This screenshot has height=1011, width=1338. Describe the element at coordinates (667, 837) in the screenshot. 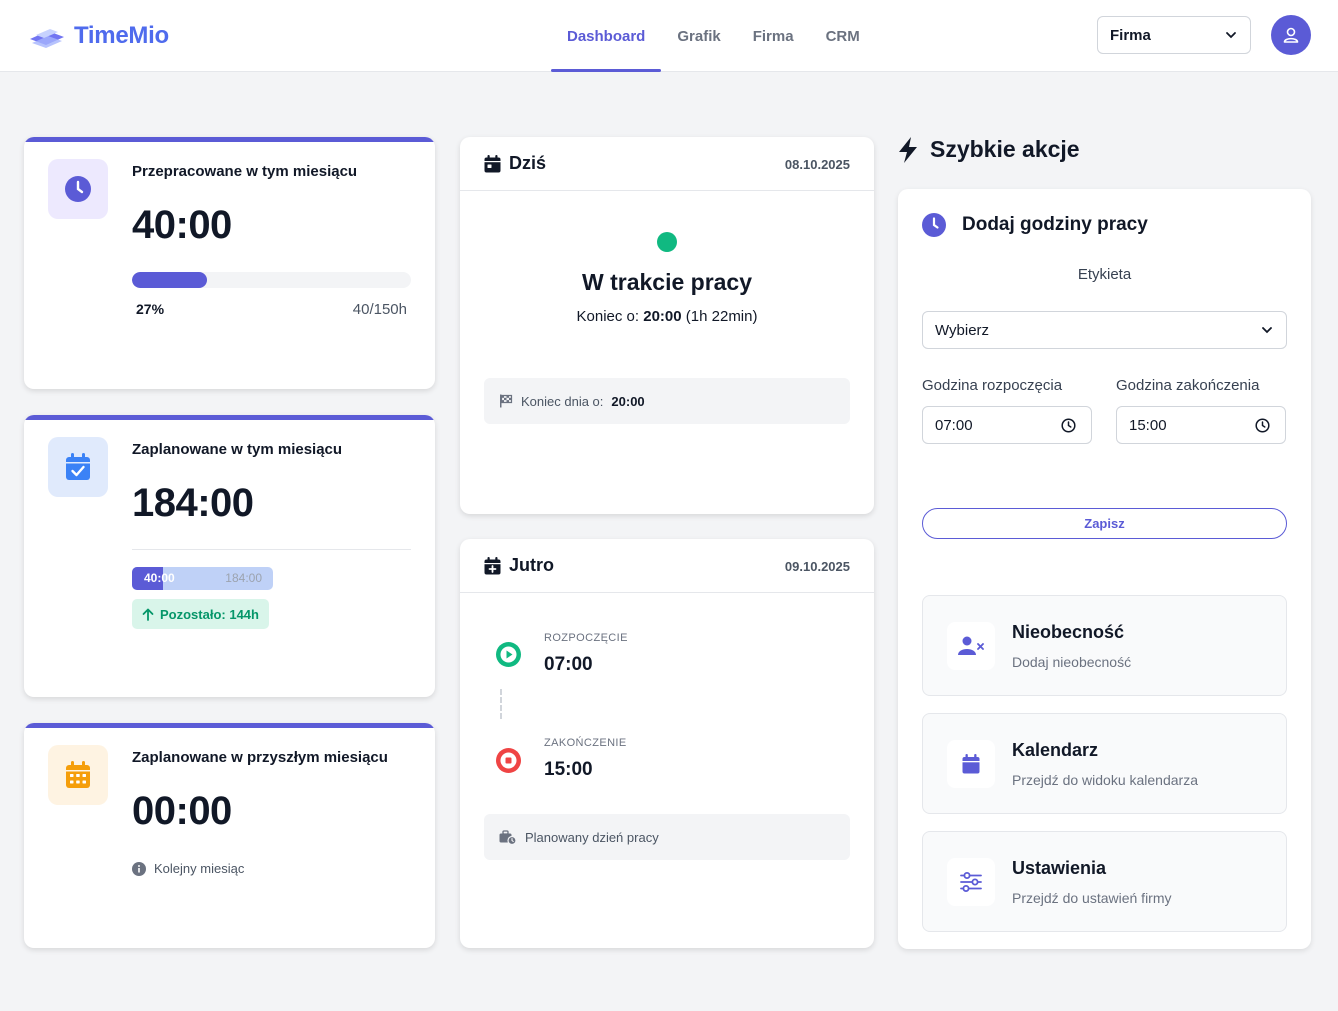

I see `planned-day-info: Planowany dzień pracy` at that location.